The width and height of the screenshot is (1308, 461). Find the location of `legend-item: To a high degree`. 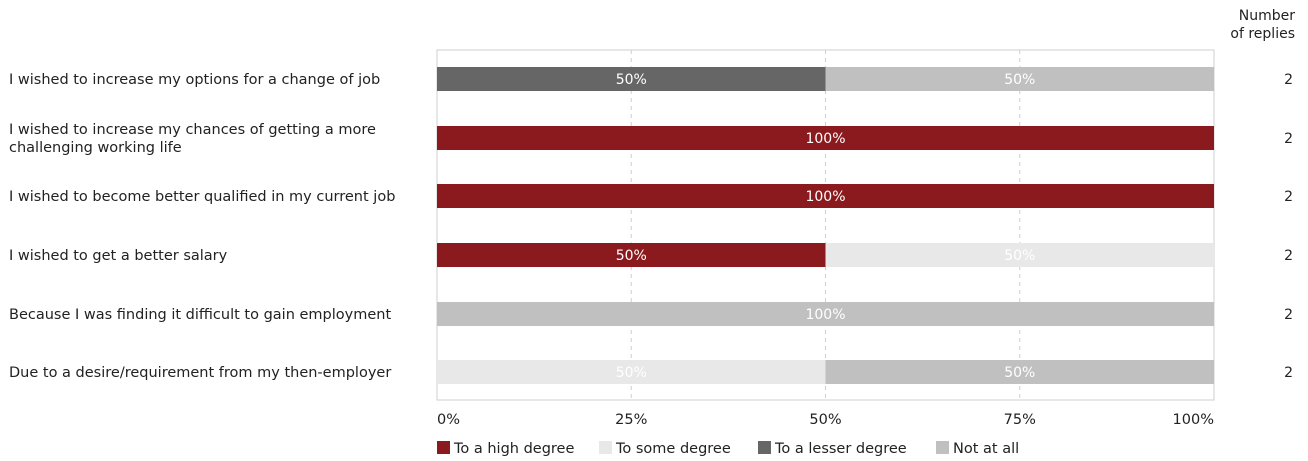

legend-item: To a high degree is located at coordinates (505, 449).